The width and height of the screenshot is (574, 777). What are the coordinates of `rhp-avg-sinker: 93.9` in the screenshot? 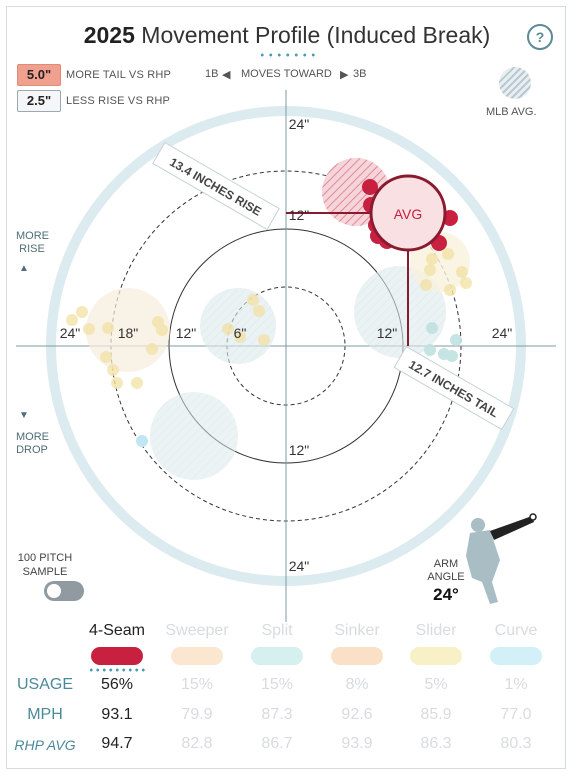 It's located at (357, 743).